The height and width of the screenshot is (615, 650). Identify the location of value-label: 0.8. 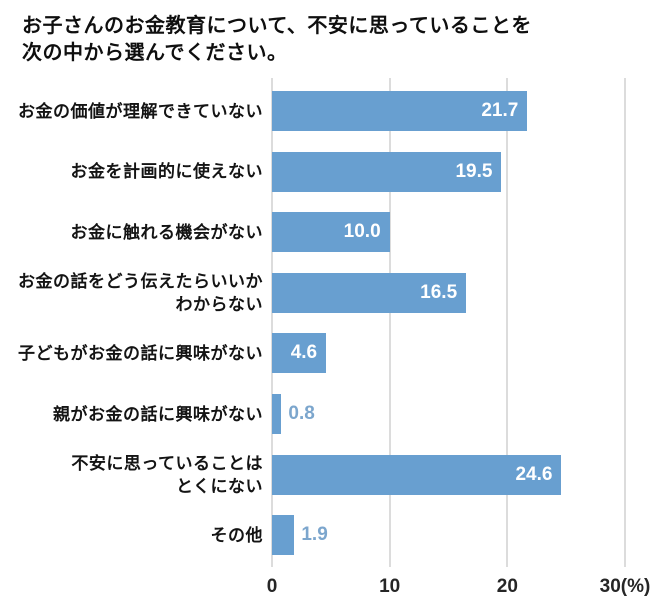
(301, 413).